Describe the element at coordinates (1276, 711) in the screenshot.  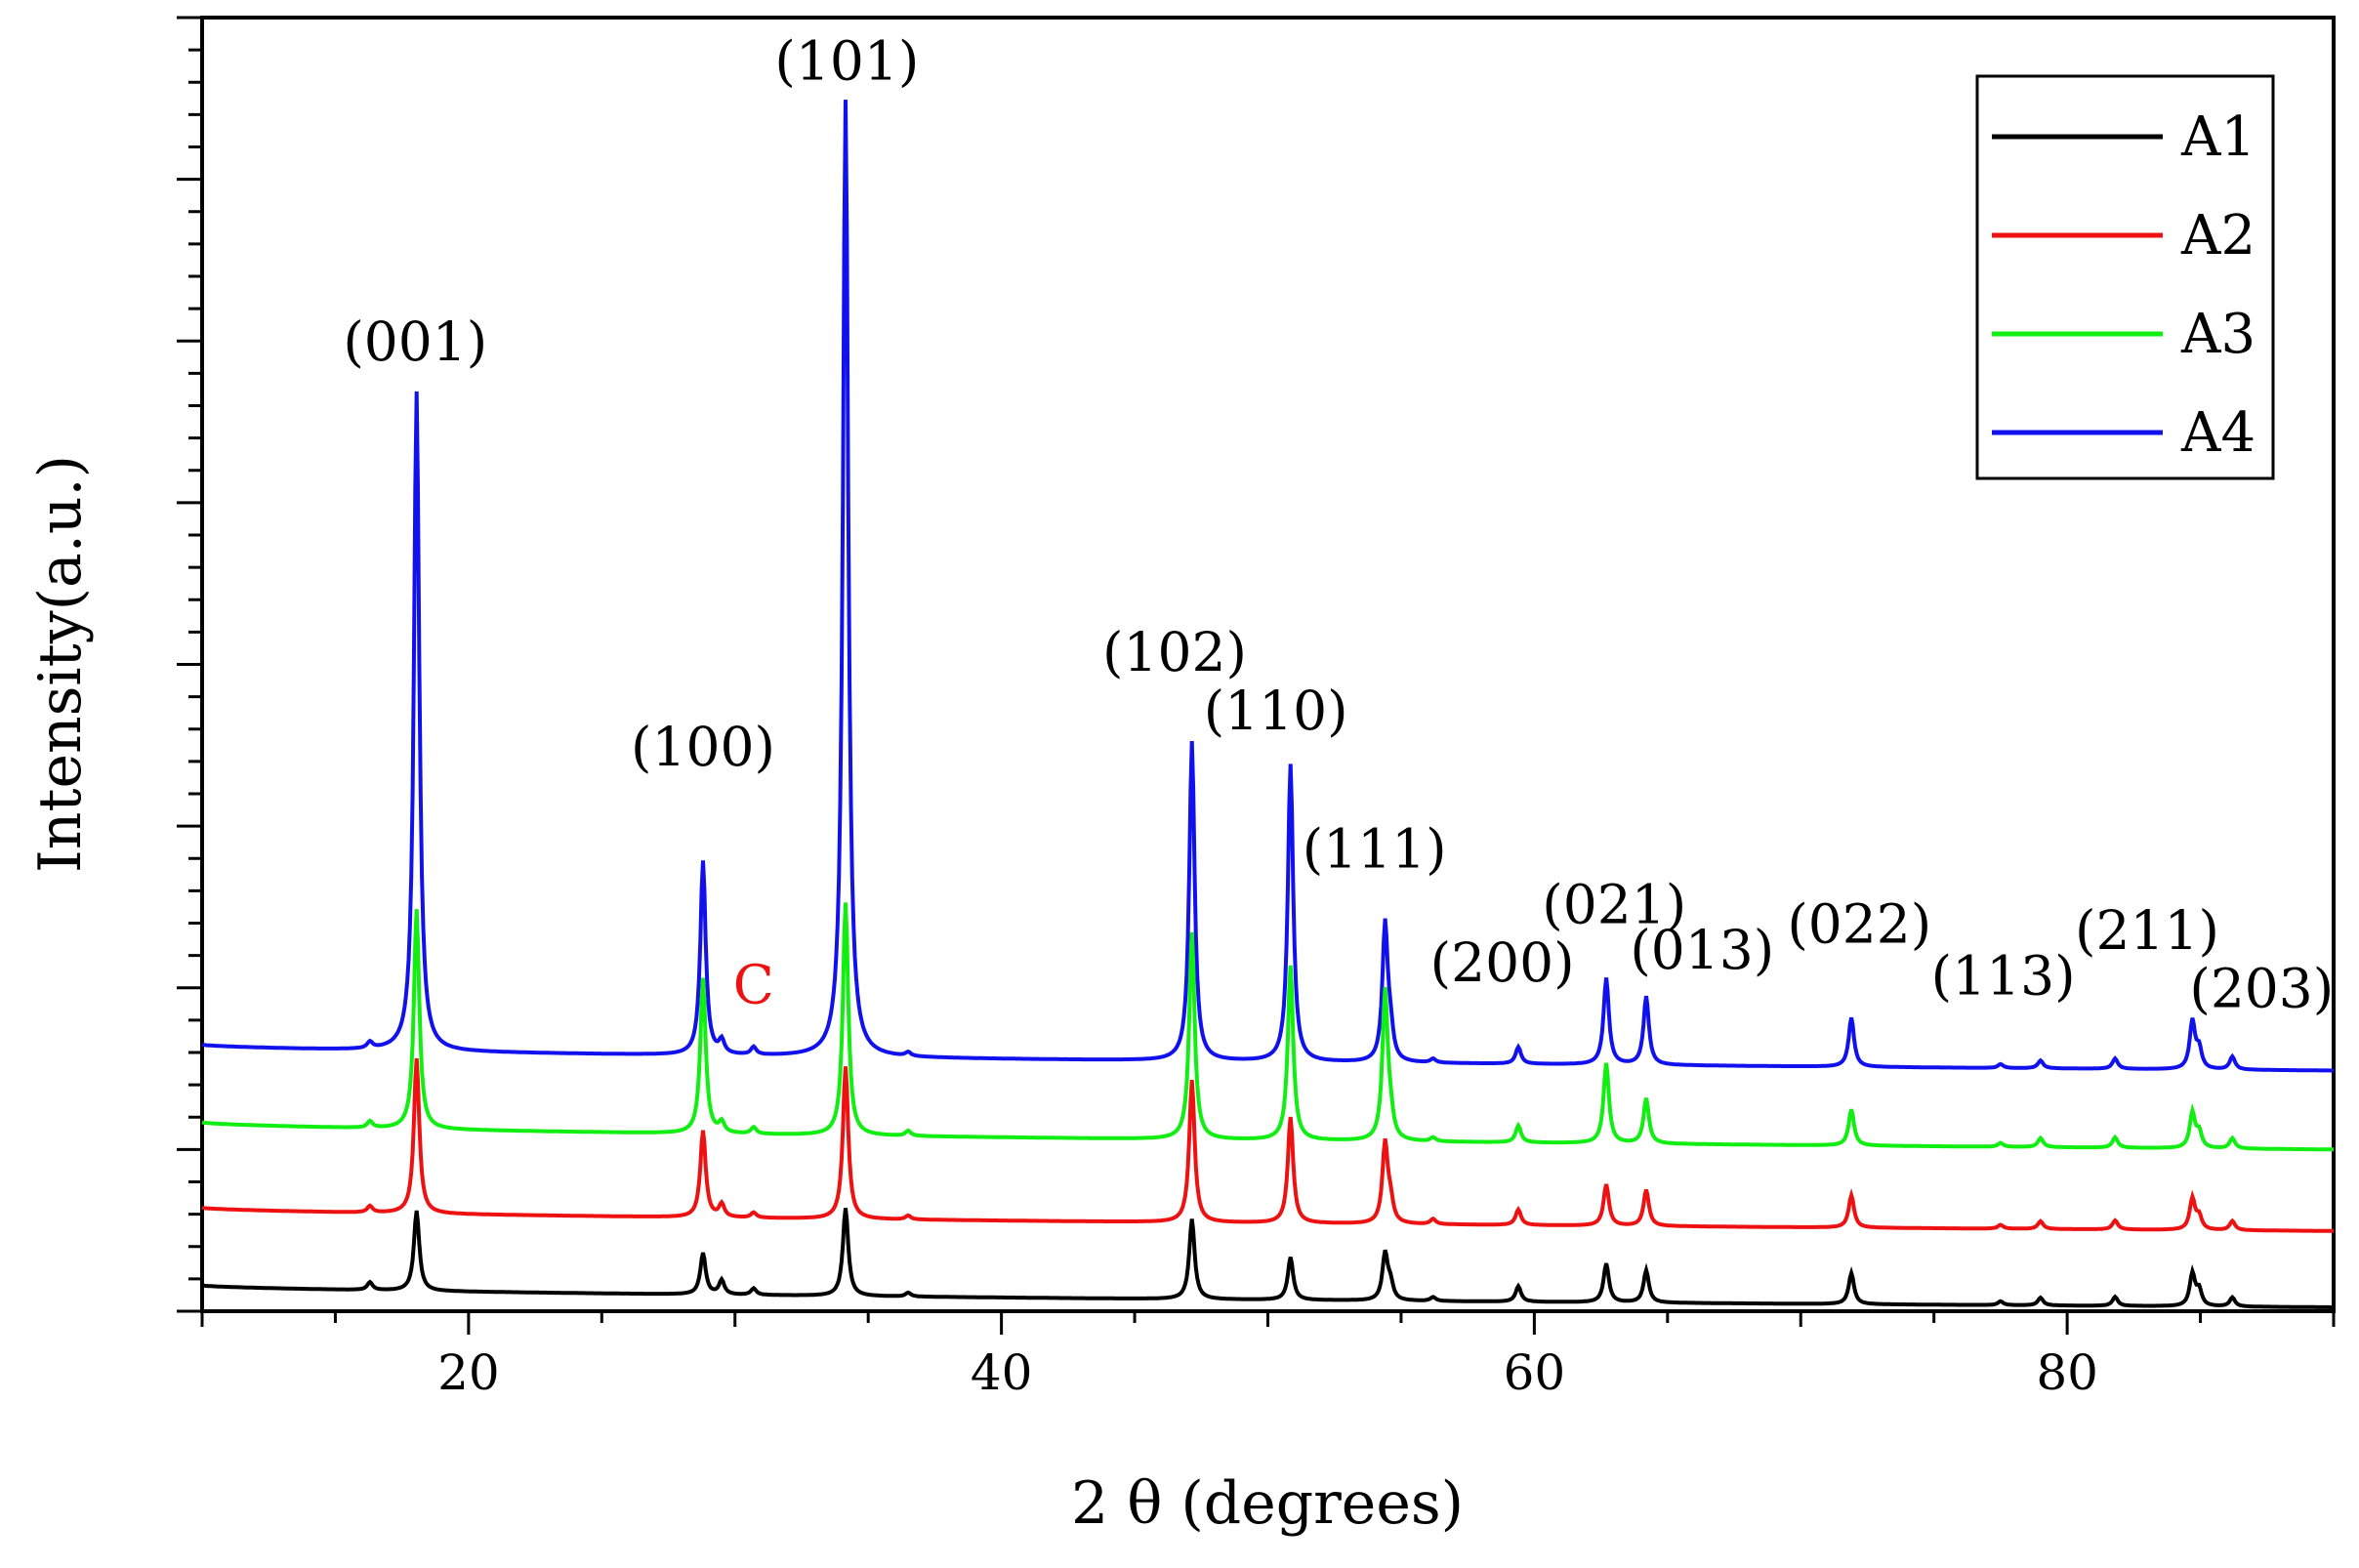
I see `peak-label: (110)` at that location.